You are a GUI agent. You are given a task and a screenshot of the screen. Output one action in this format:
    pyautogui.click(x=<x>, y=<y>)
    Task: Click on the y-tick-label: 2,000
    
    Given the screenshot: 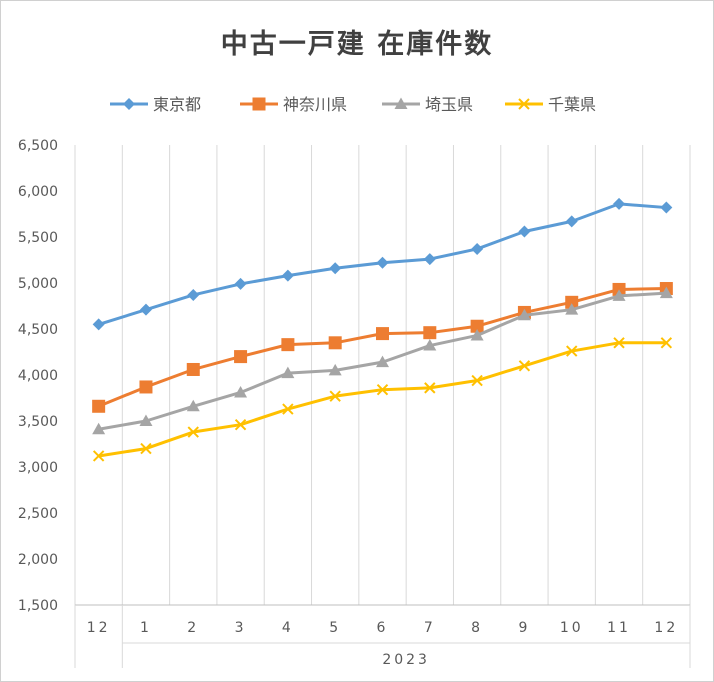 What is the action you would take?
    pyautogui.click(x=38, y=560)
    